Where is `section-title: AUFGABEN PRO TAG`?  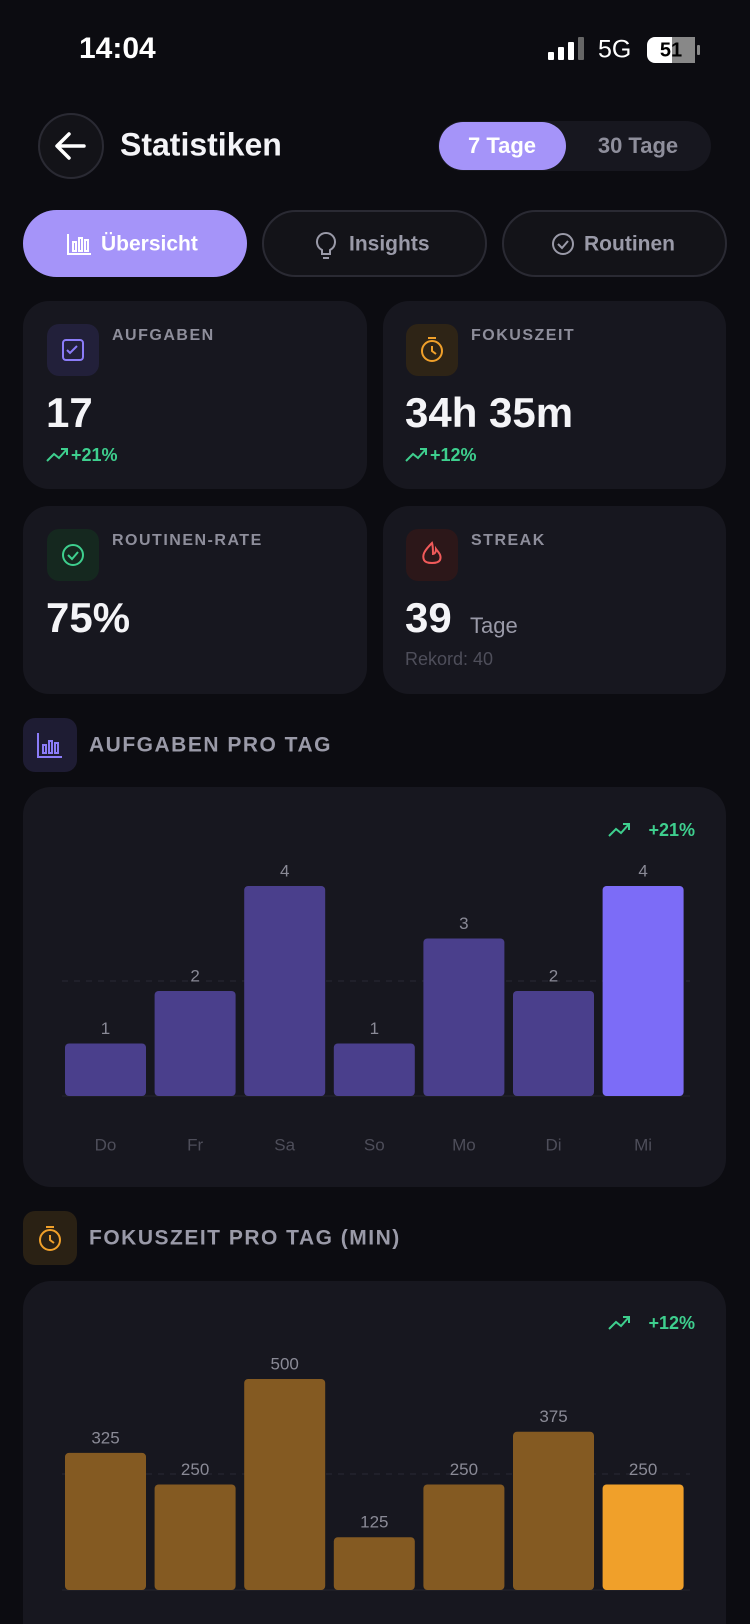 section-title: AUFGABEN PRO TAG is located at coordinates (210, 745).